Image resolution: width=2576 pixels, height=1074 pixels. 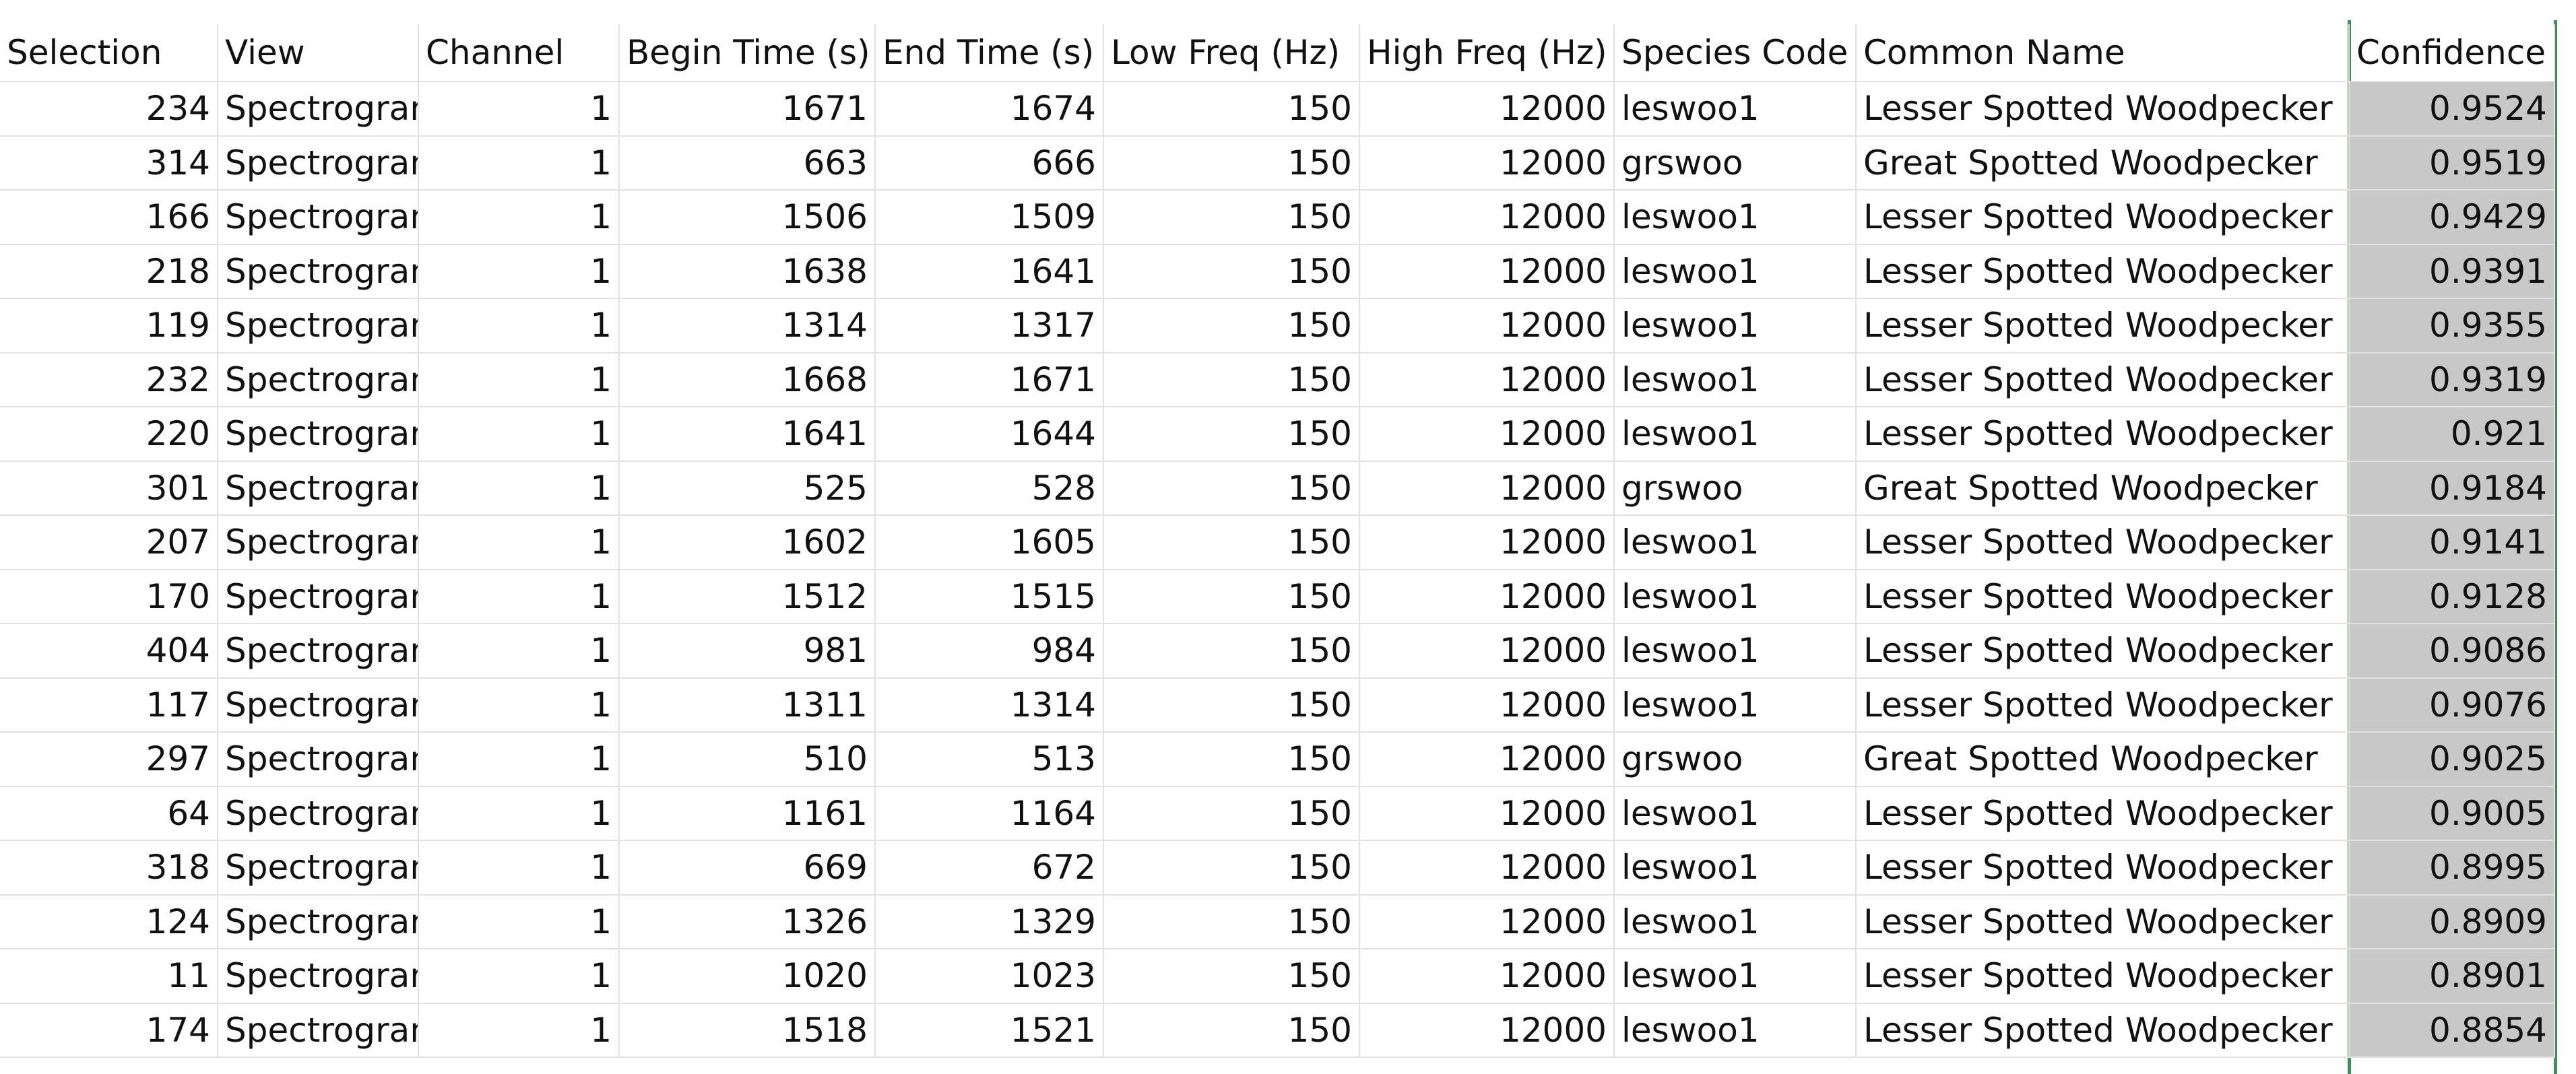 What do you see at coordinates (2452, 597) in the screenshot?
I see `table-cell: 0.9128` at bounding box center [2452, 597].